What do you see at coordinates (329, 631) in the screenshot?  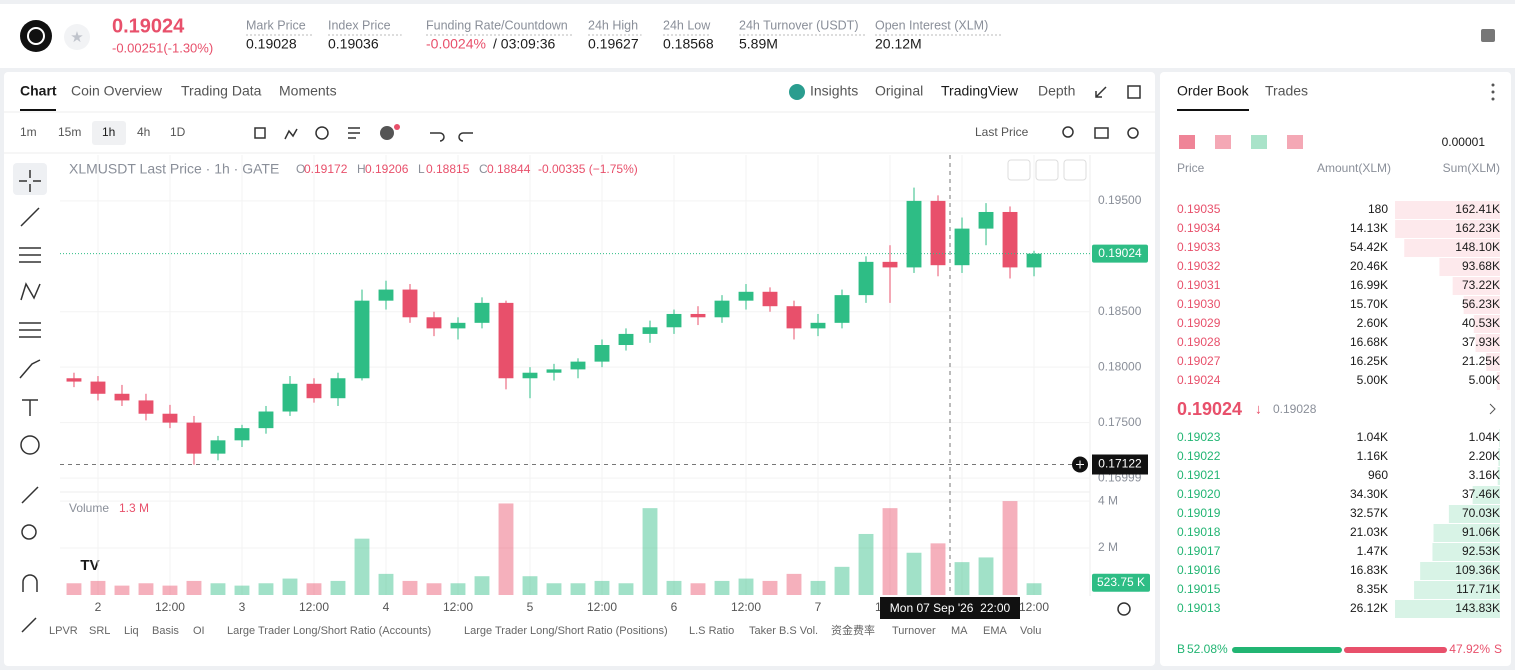 I see `indicator: Large Trader Long/Short Ratio (Accounts)` at bounding box center [329, 631].